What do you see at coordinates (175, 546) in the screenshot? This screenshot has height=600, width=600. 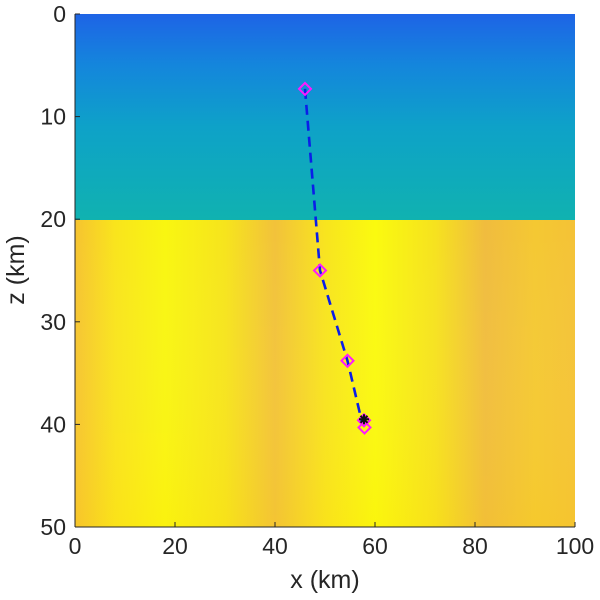 I see `x-tick-label: 20` at bounding box center [175, 546].